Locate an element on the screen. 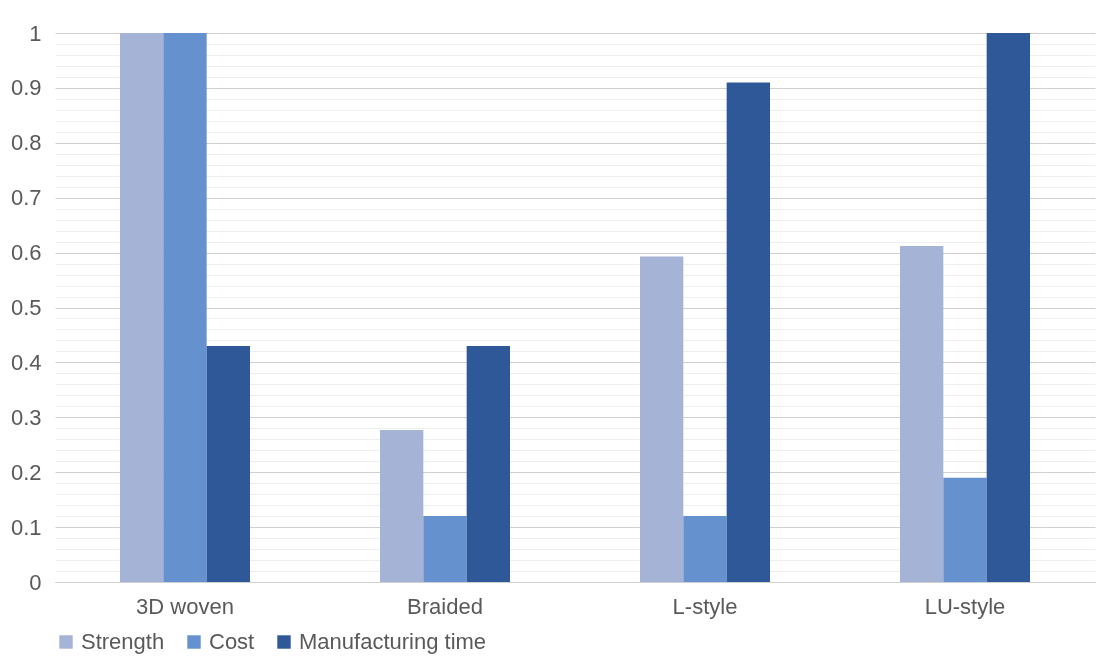 Image resolution: width=1111 pixels, height=664 pixels. x-tick-label: L-style is located at coordinates (705, 606).